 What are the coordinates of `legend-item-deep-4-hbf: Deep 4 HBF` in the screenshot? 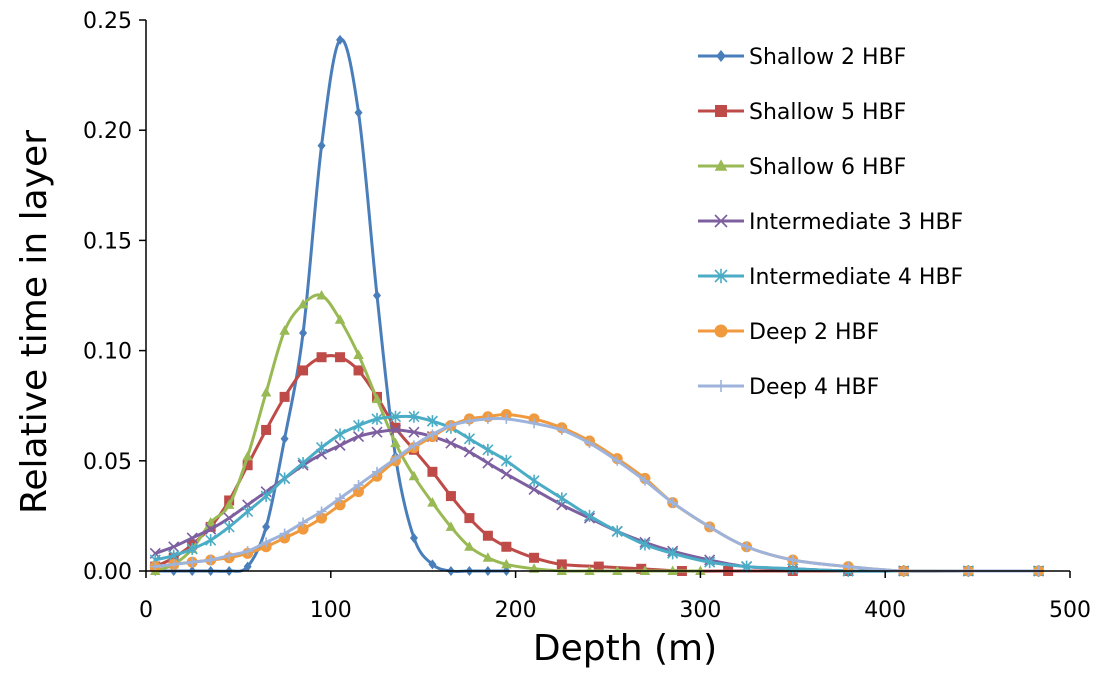 It's located at (788, 387).